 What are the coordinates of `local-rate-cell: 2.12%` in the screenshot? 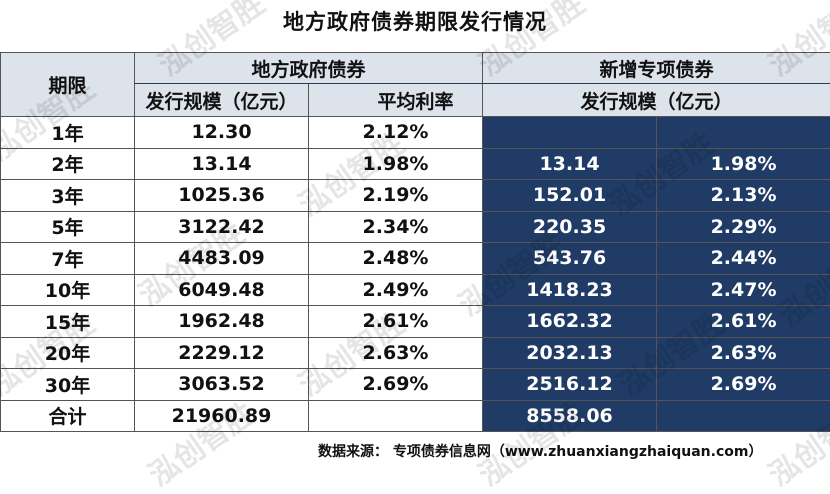 It's located at (396, 133).